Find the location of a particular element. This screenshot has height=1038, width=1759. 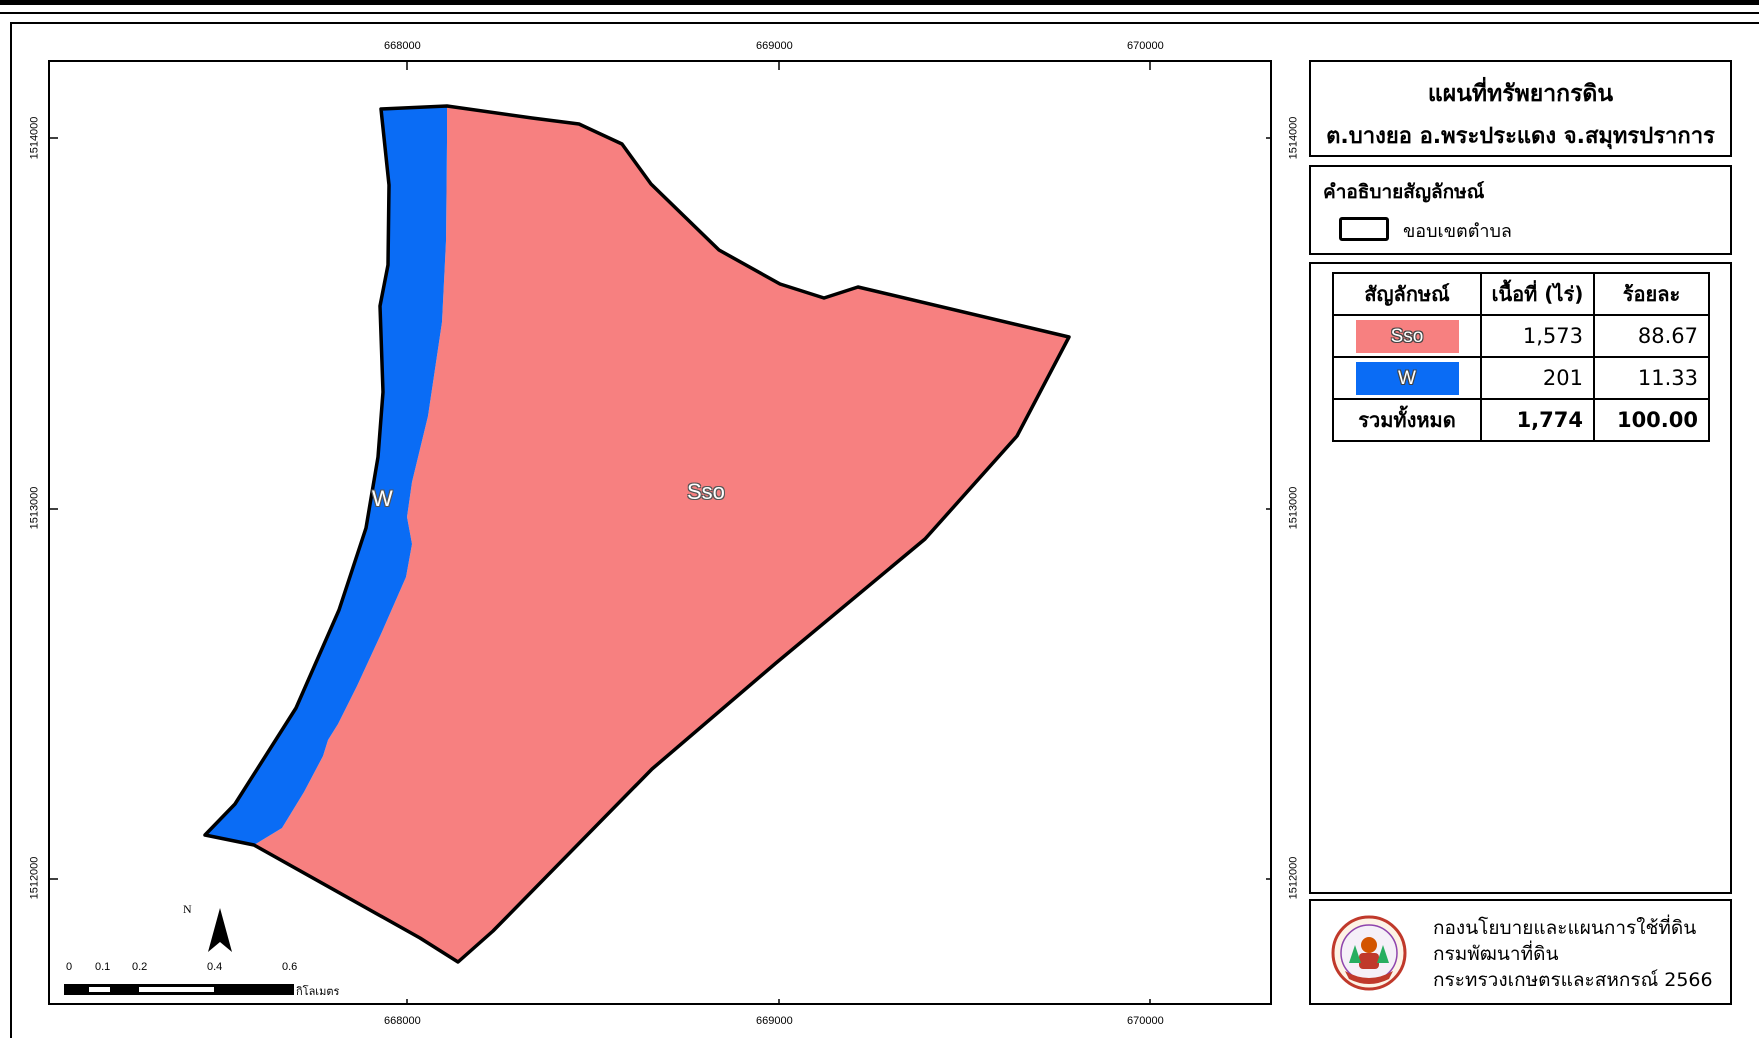

header-symbol: สัญลักษณ์ is located at coordinates (1407, 294).